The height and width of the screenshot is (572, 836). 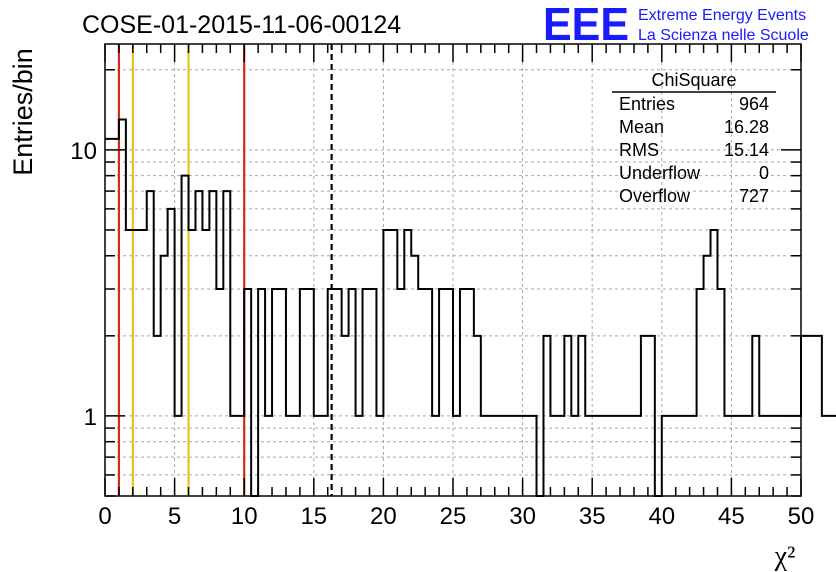 I want to click on stats-label-overflow: Overflow, so click(x=655, y=196).